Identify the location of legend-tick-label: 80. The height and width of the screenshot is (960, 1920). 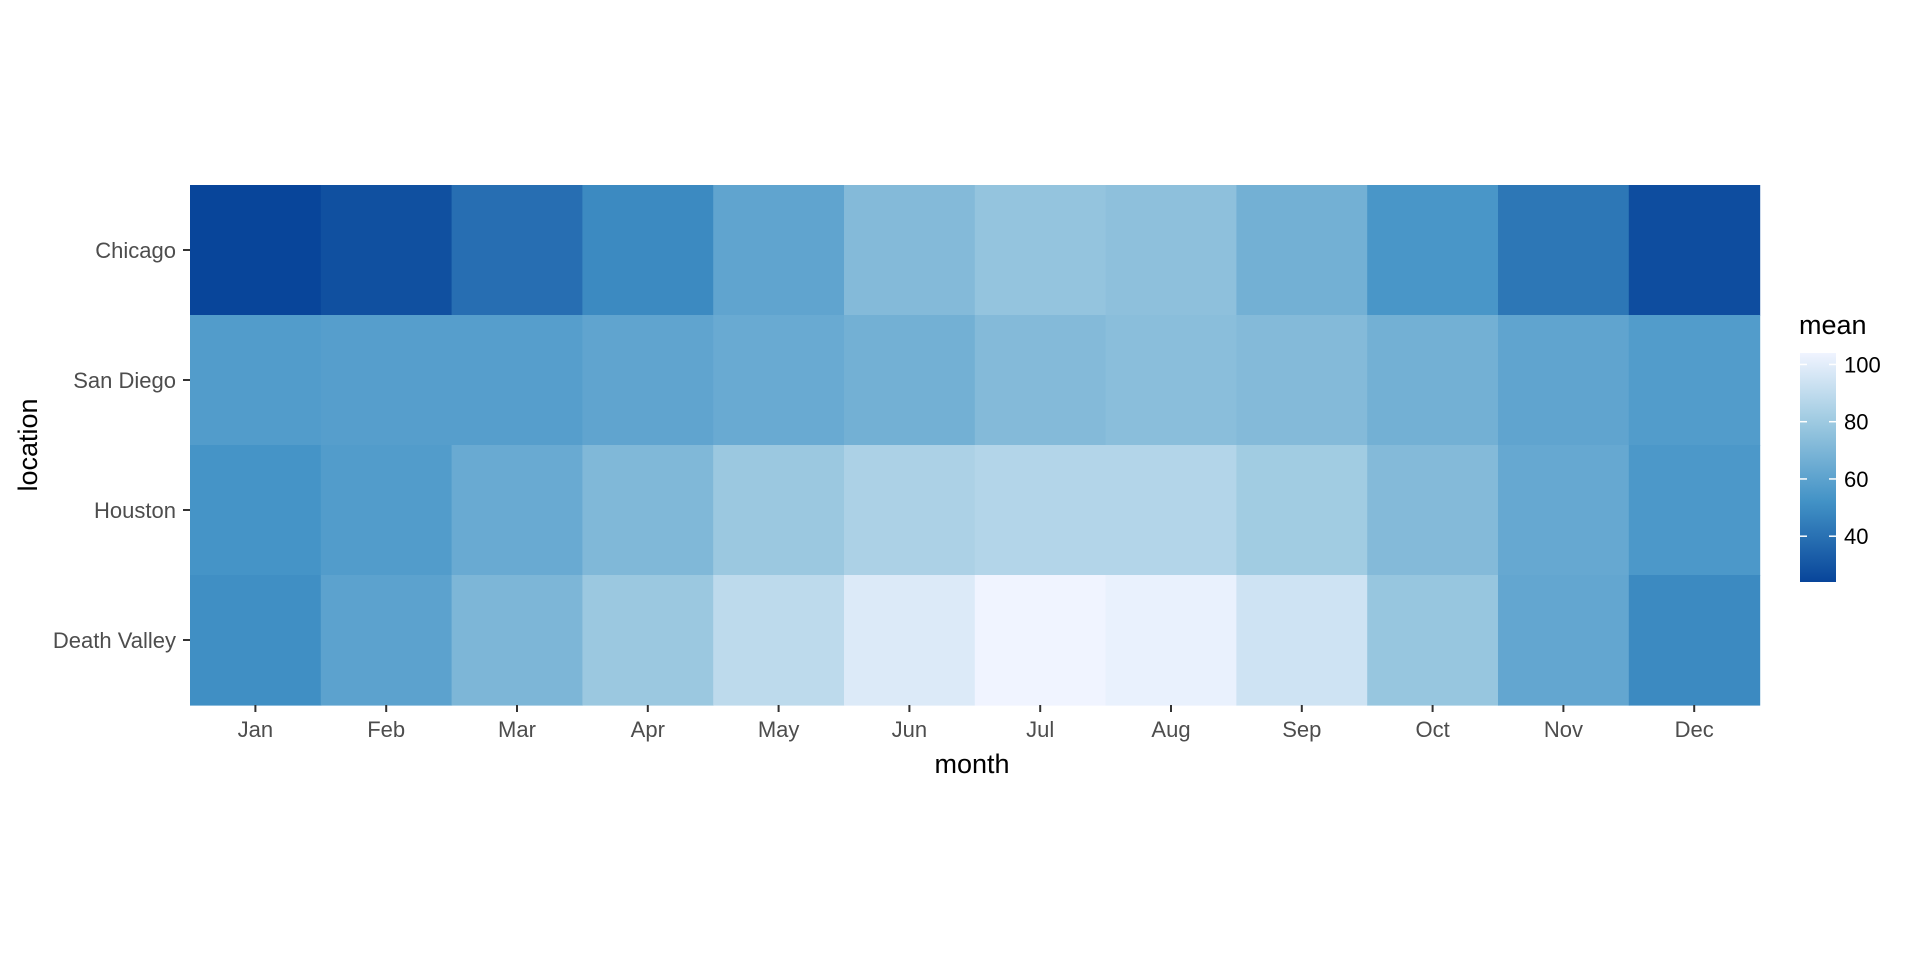
(1856, 422).